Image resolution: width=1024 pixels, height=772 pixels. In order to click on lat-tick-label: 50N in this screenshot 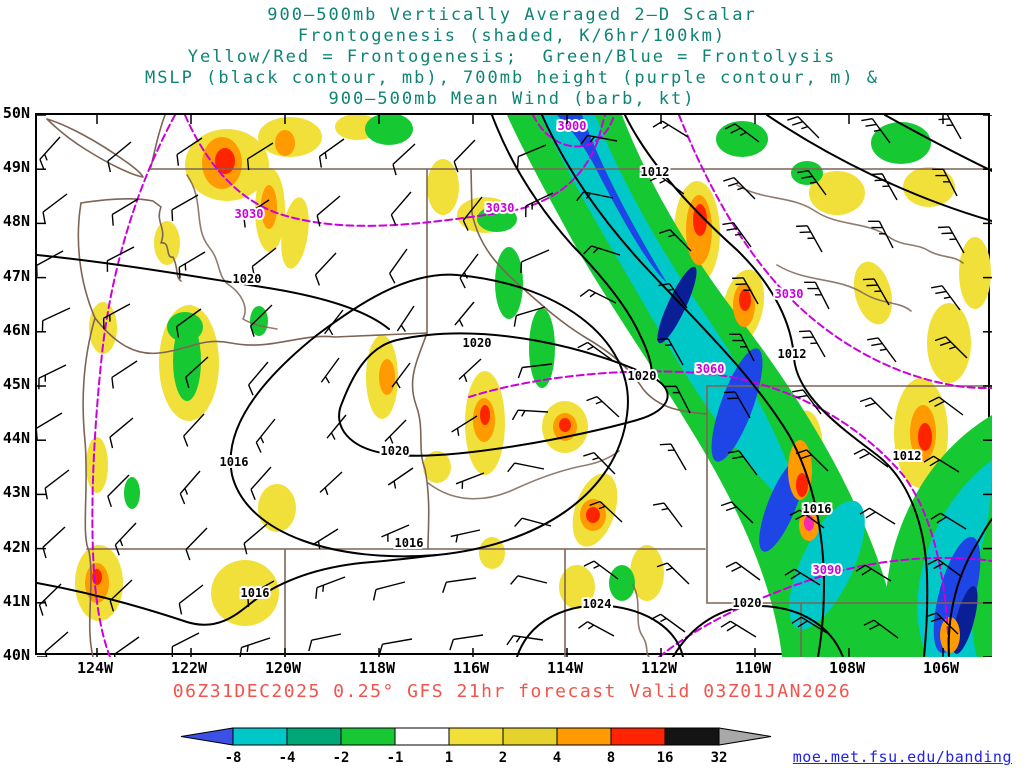, I will do `click(16, 113)`.